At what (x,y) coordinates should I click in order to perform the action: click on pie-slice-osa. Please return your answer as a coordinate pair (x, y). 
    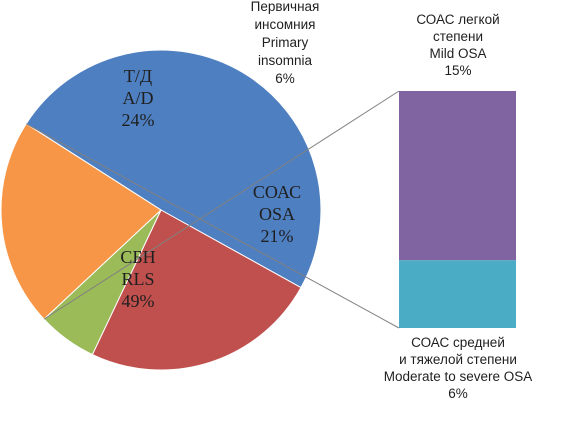
    Looking at the image, I should click on (81, 221).